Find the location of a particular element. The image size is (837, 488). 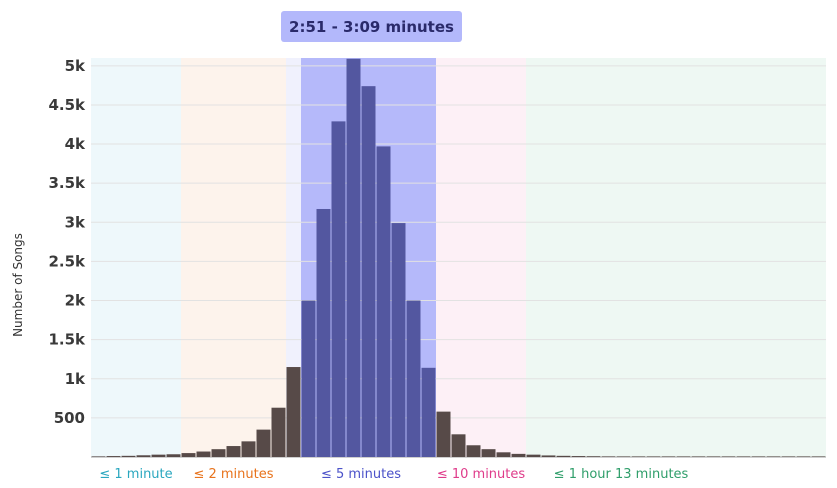

highlight-range-label: 2:51 - 3:09 minutes is located at coordinates (371, 26).